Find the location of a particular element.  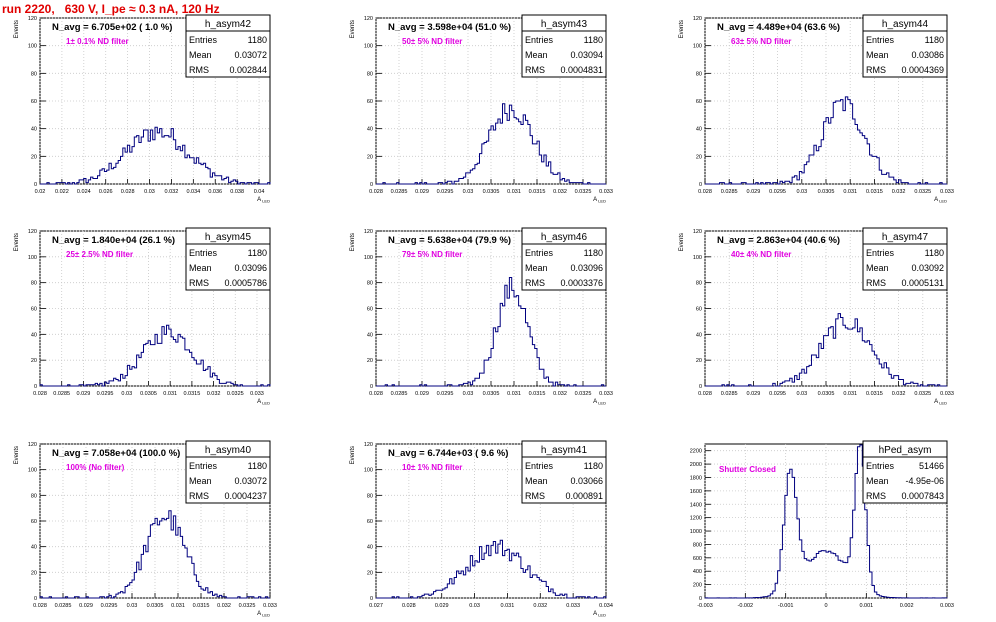

y-tick-label: 1000 is located at coordinates (696, 532).